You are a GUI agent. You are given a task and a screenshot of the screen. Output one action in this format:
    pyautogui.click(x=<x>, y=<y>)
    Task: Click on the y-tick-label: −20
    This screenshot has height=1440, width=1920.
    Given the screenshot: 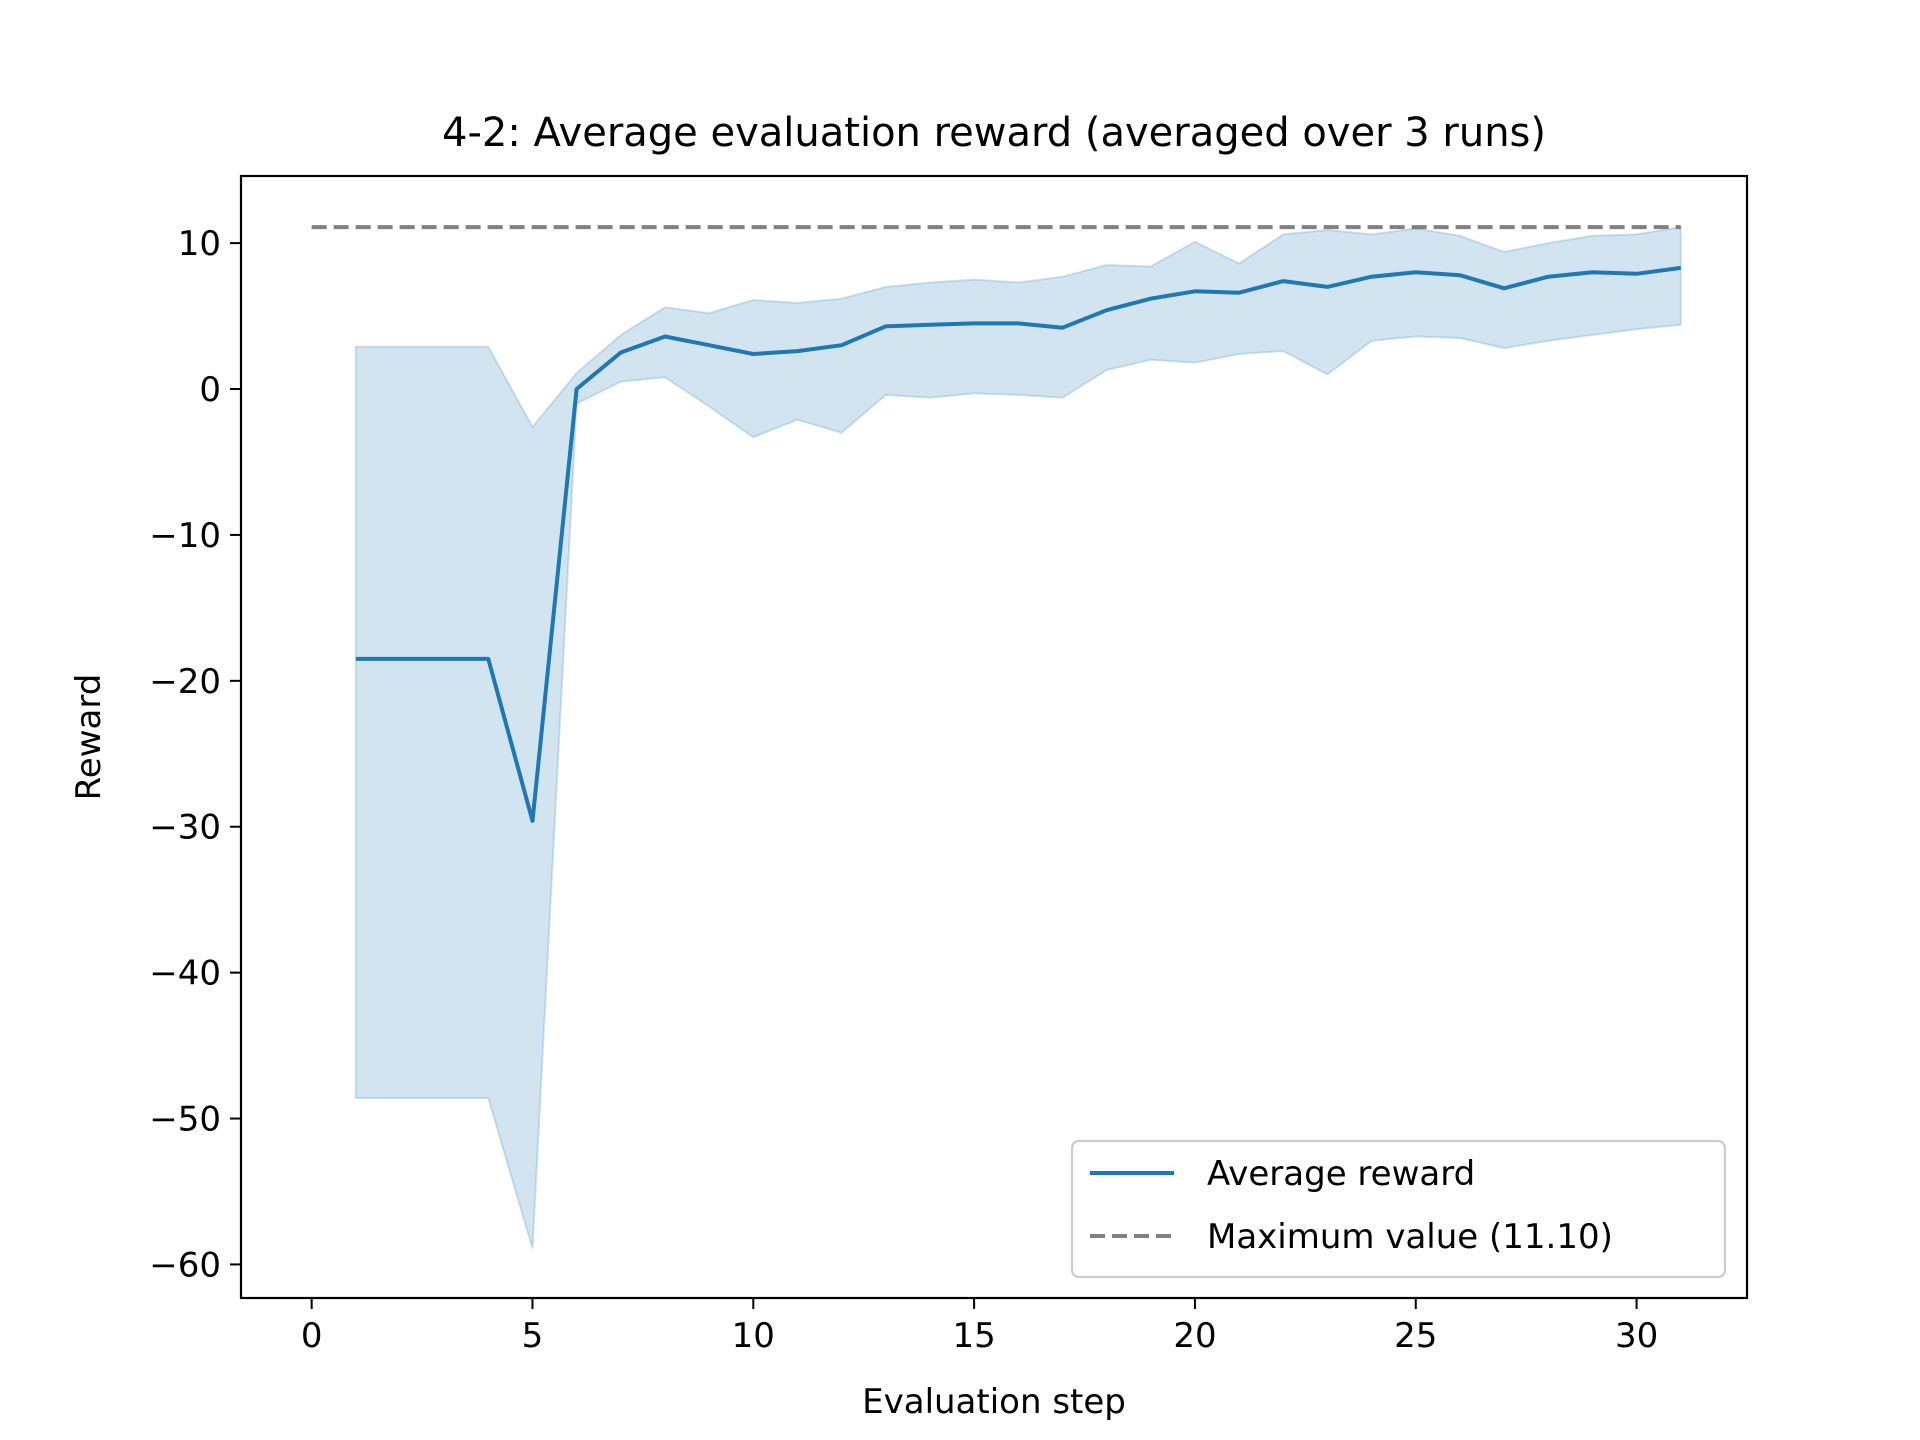 What is the action you would take?
    pyautogui.click(x=185, y=682)
    